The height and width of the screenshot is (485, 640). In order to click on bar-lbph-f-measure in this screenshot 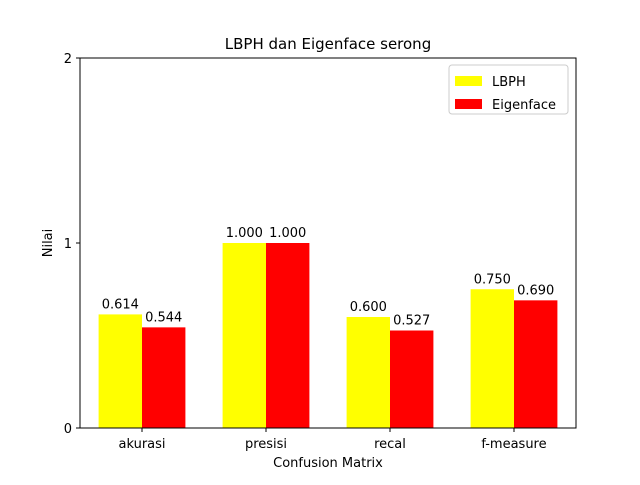, I will do `click(492, 358)`.